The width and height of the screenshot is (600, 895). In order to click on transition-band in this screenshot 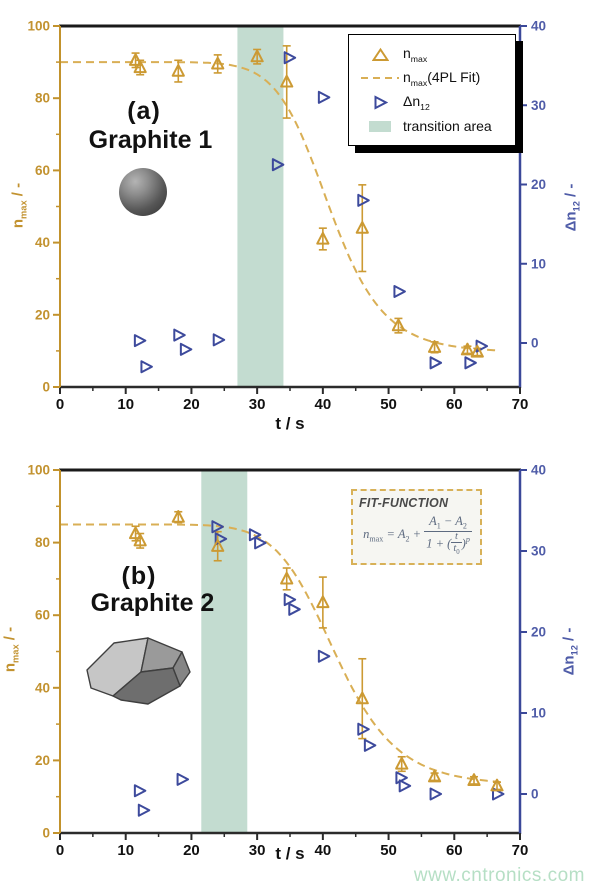, I will do `click(260, 206)`.